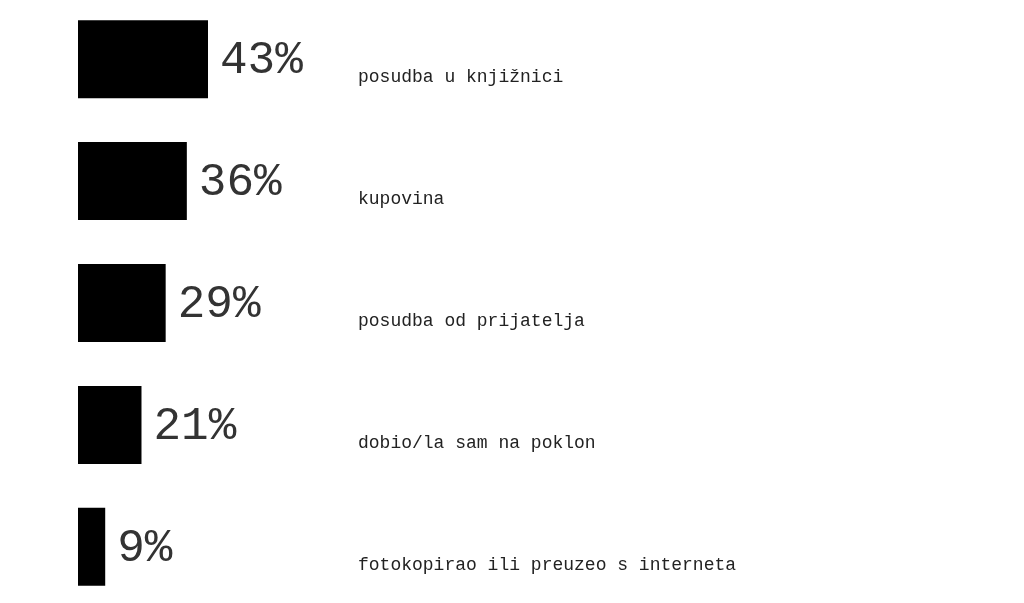 This screenshot has width=1024, height=603. I want to click on y-tick-label: posudba u knjižnici, so click(461, 77).